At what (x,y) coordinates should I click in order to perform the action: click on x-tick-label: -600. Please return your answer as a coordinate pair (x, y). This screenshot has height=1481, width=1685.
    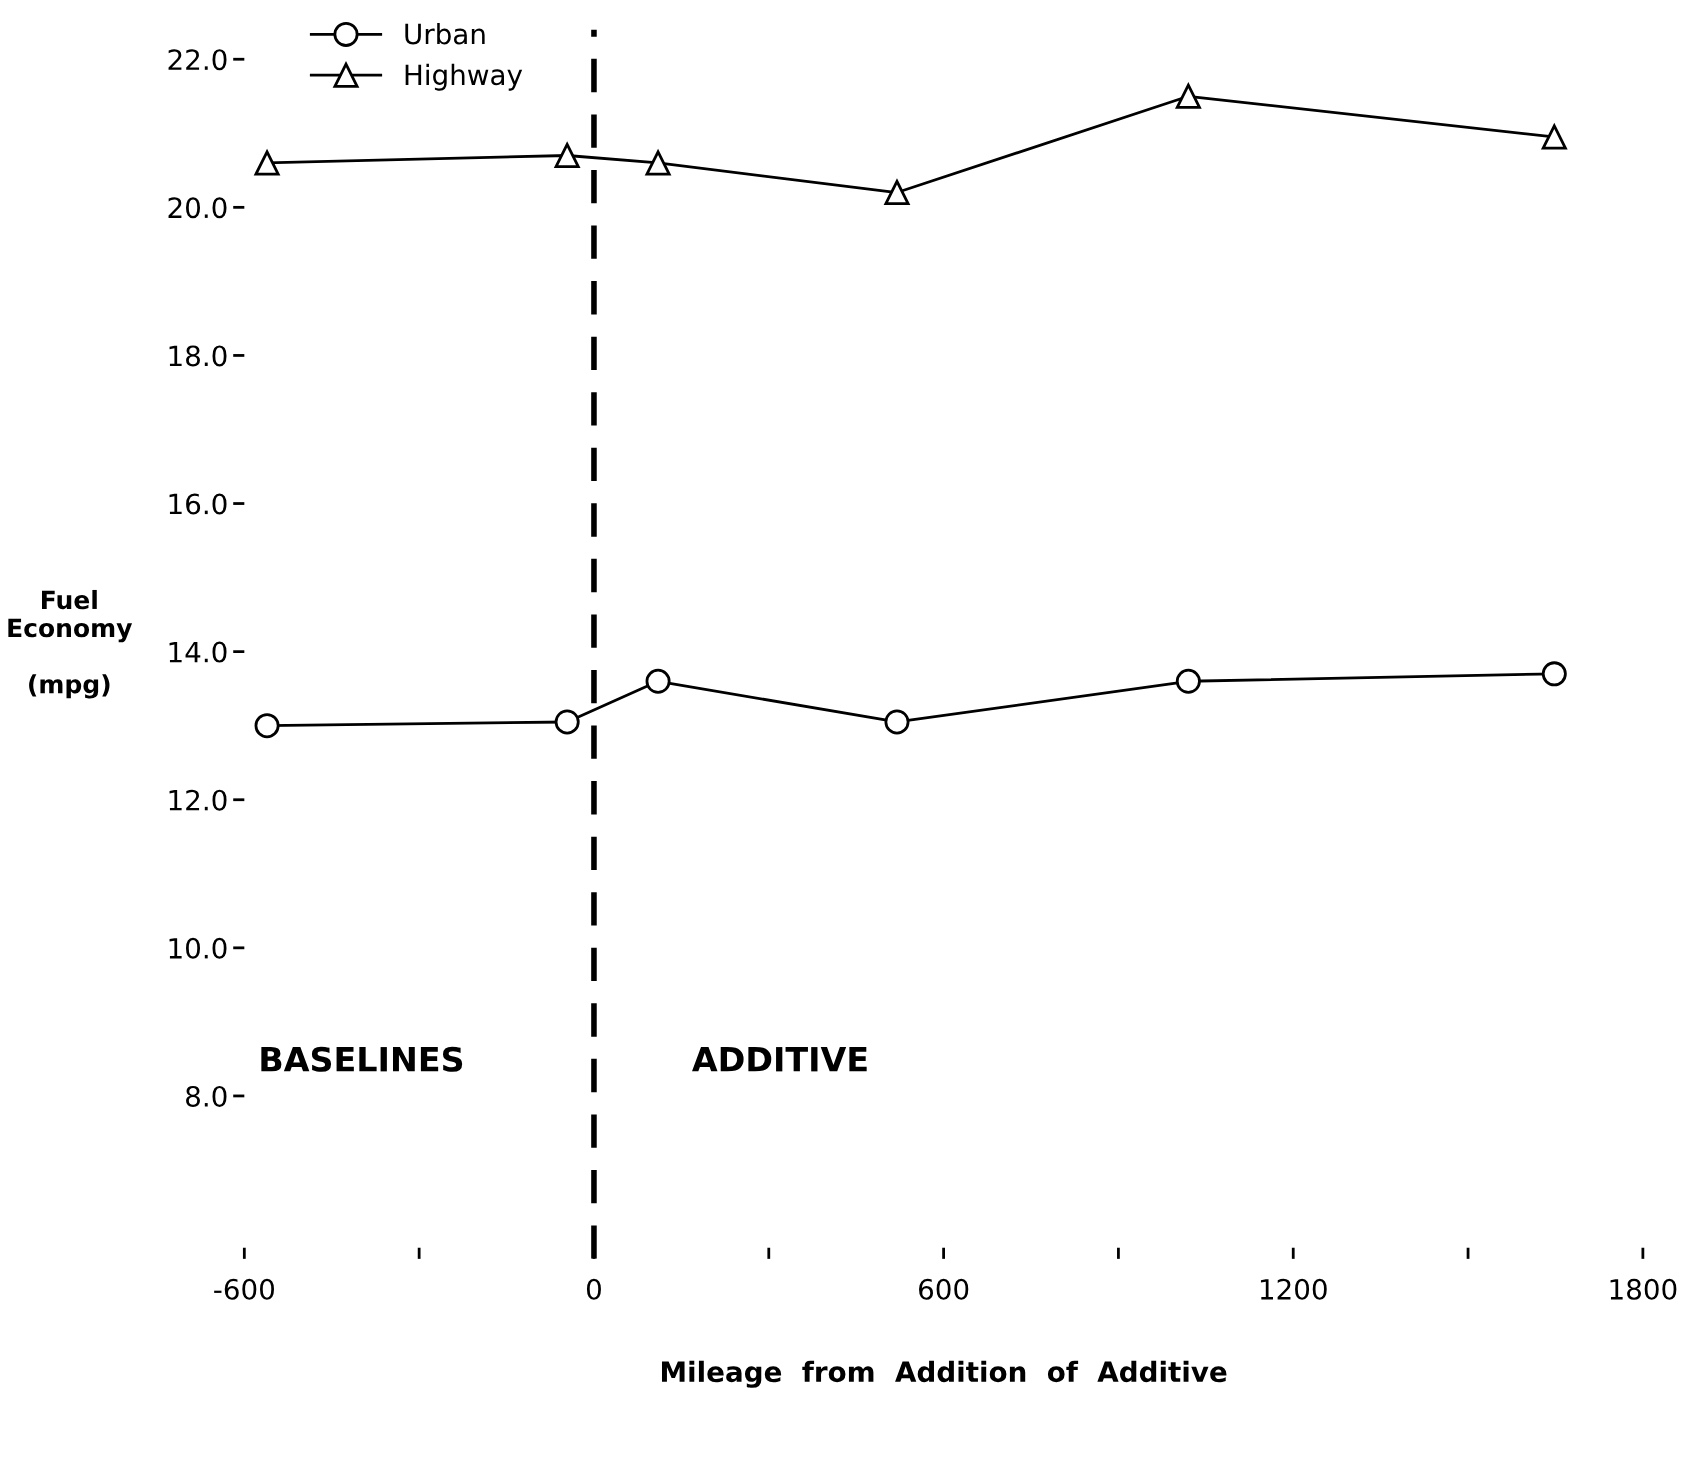
    Looking at the image, I should click on (244, 1289).